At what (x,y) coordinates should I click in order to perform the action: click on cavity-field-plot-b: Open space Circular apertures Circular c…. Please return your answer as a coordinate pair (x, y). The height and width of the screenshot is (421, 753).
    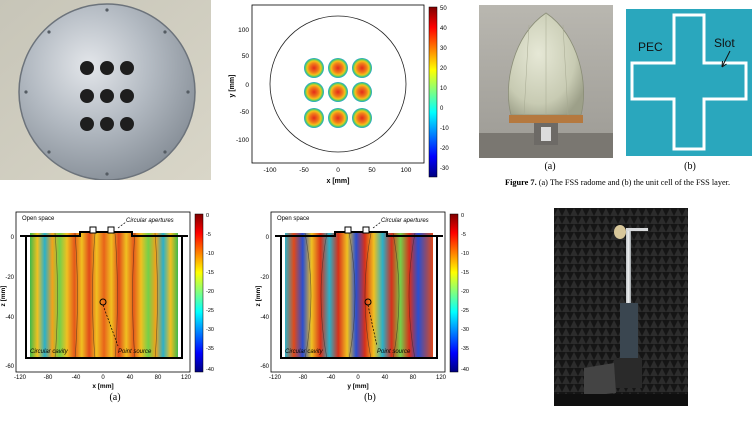
    Looking at the image, I should click on (367, 301).